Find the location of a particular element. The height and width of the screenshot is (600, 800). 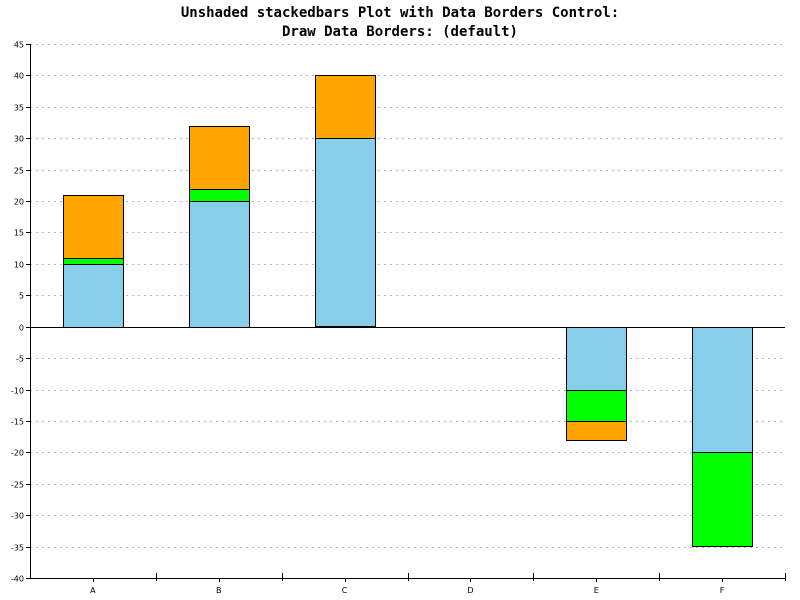

y-tick-label: 15 is located at coordinates (19, 233).